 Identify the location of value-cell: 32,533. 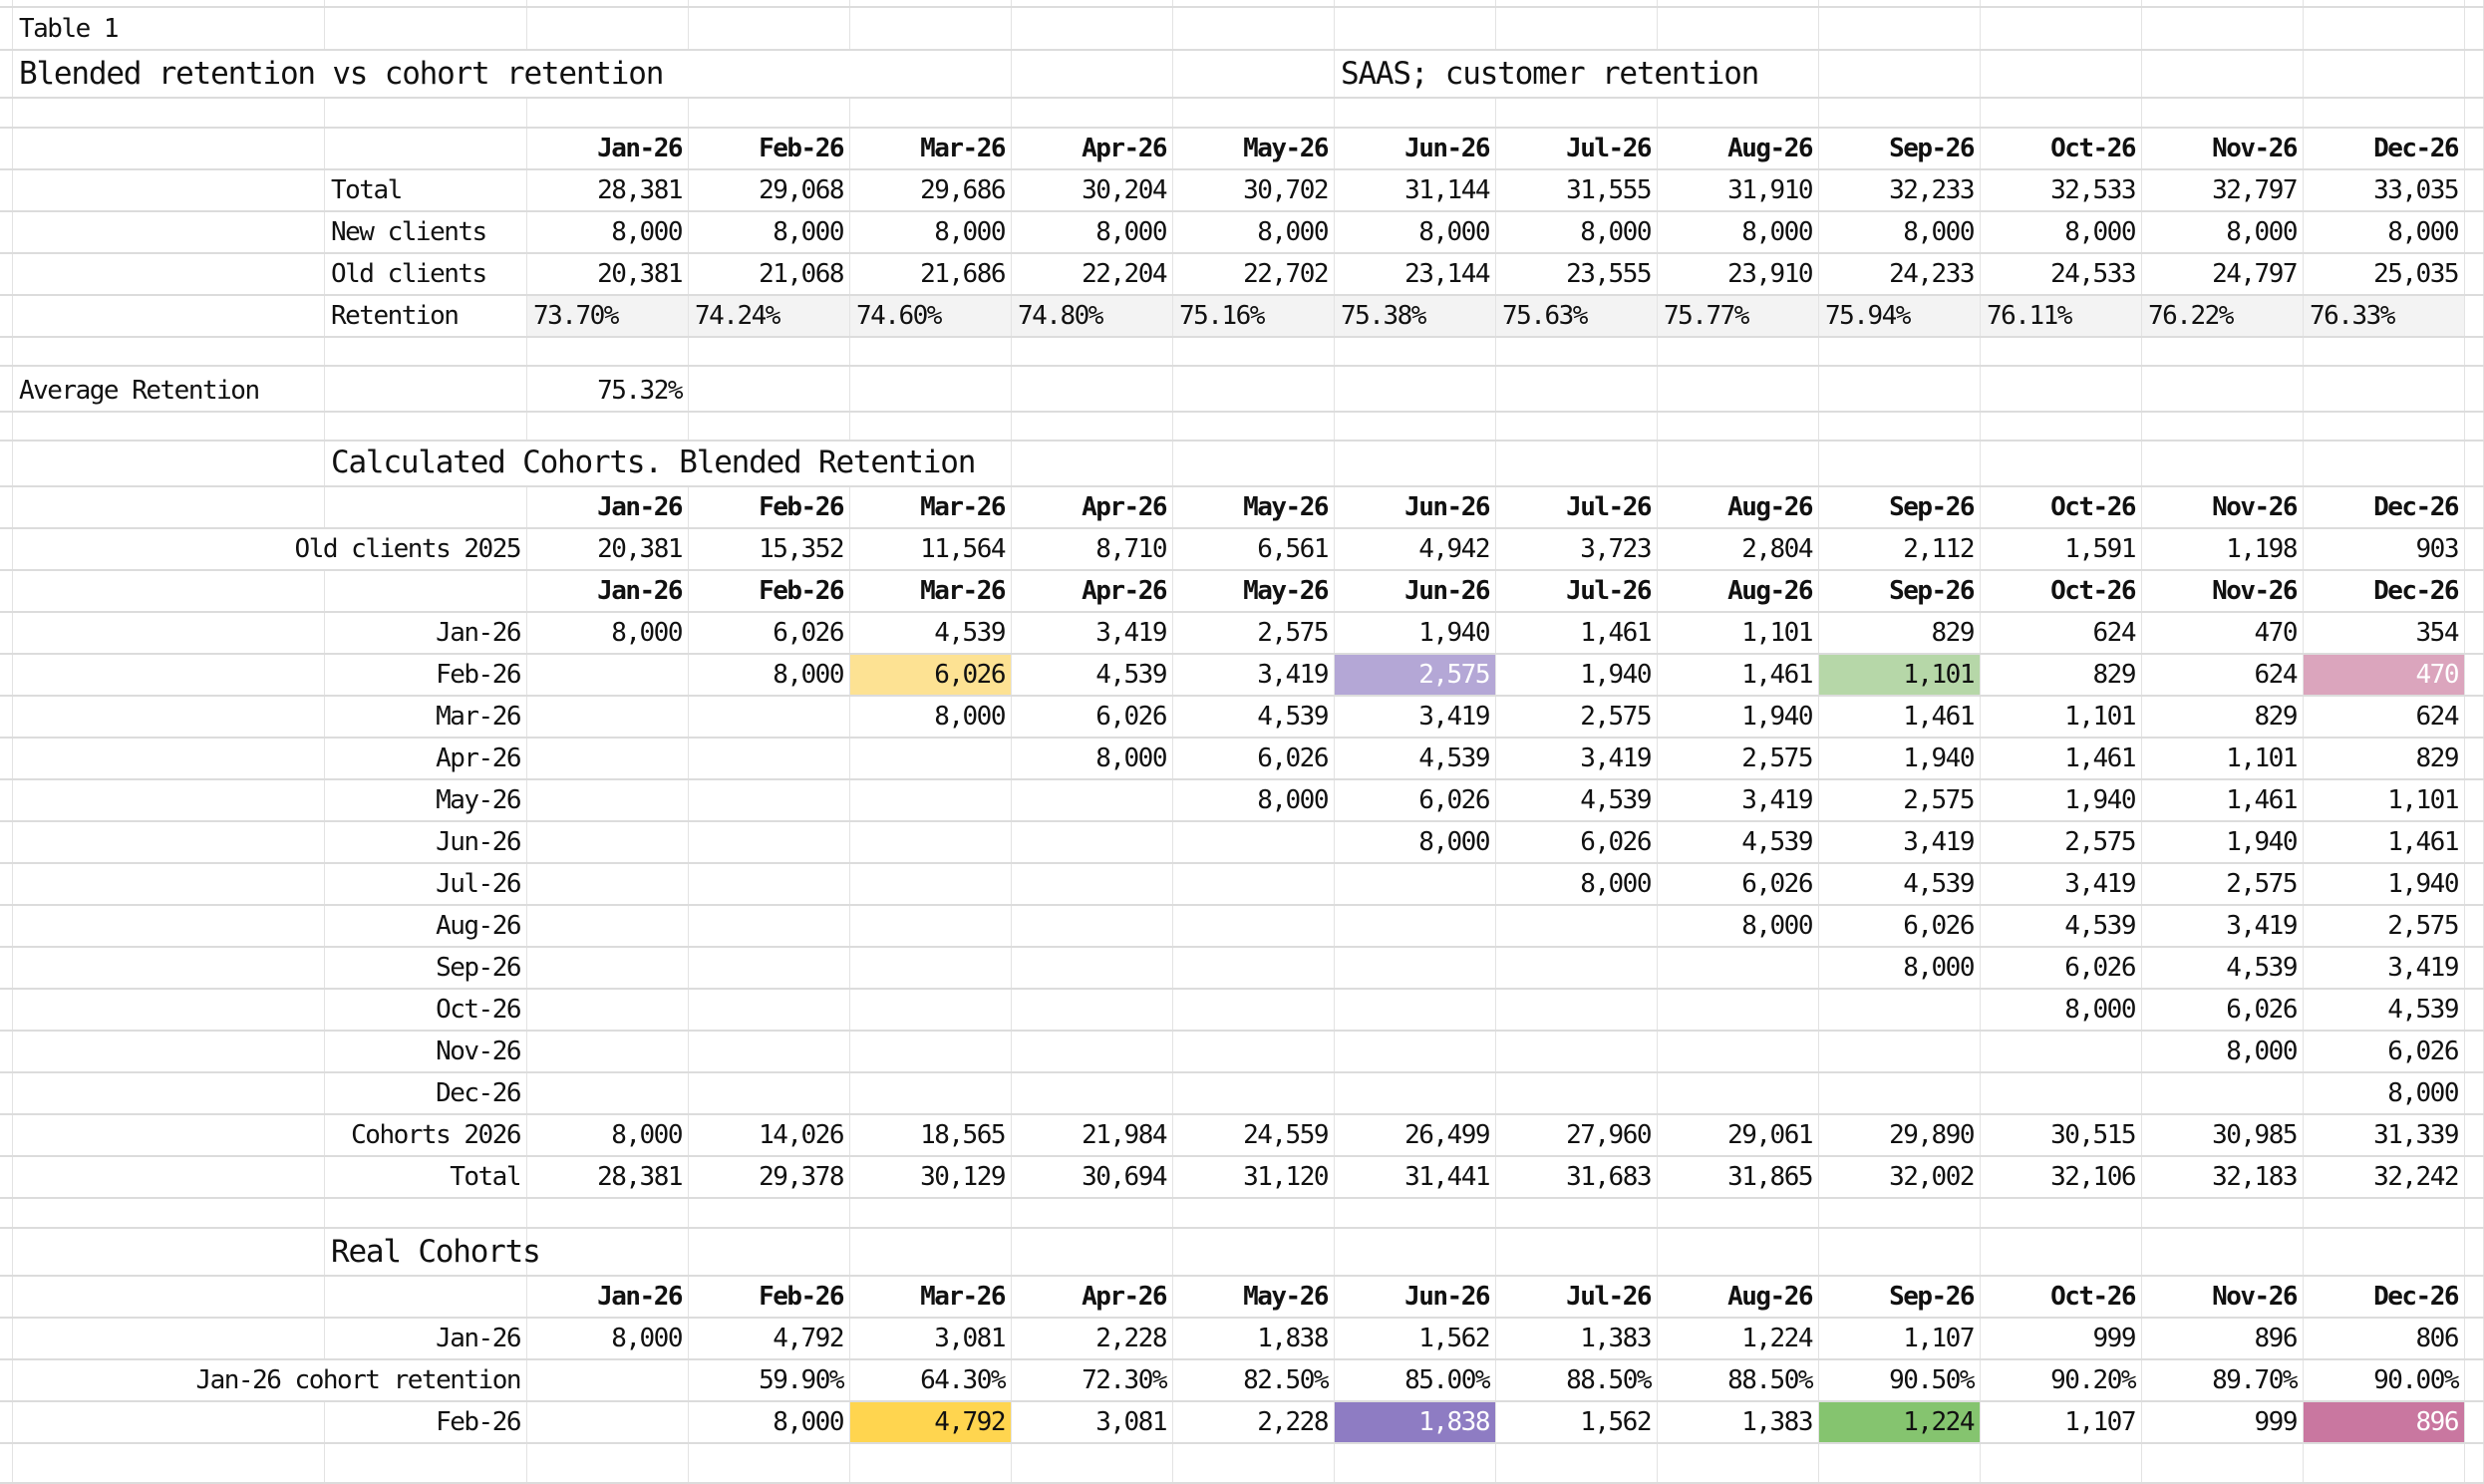
(2061, 190).